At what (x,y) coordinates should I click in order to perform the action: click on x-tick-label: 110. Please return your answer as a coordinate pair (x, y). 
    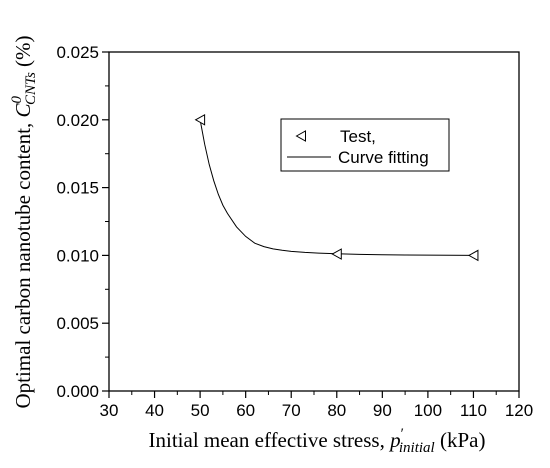
    Looking at the image, I should click on (473, 410).